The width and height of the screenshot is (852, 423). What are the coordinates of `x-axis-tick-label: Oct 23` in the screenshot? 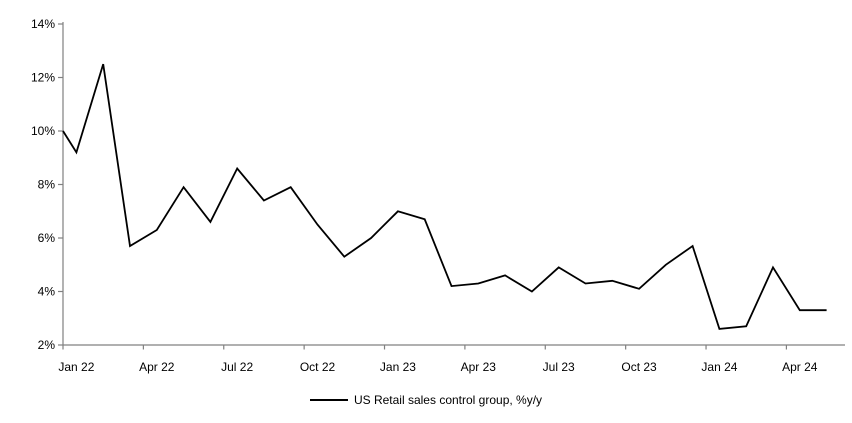 It's located at (639, 367).